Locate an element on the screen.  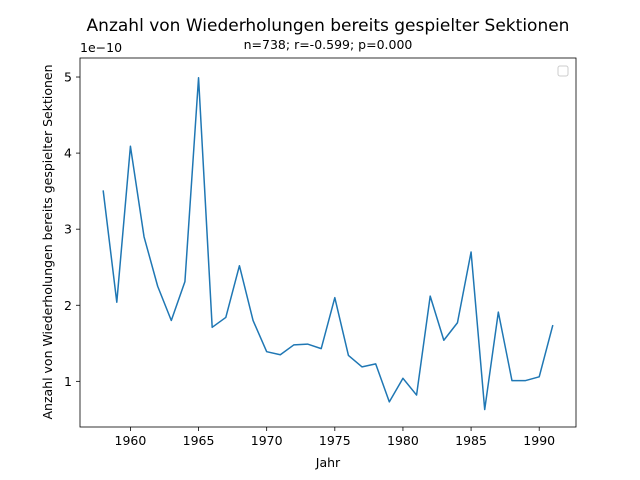
chart-subtitle: n=738; r=-0.599; p=0.000 is located at coordinates (328, 44).